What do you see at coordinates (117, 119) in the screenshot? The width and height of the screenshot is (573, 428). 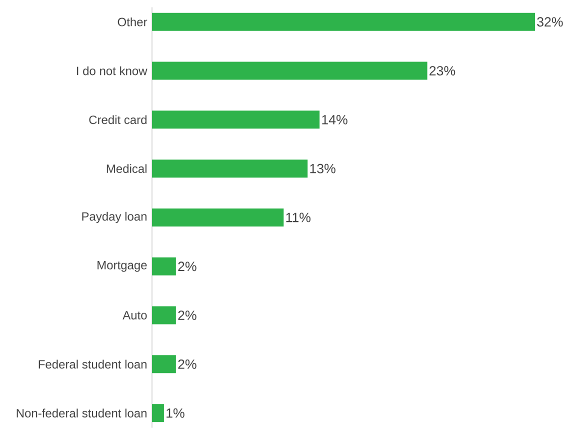 I see `y-tick-label: Credit card` at bounding box center [117, 119].